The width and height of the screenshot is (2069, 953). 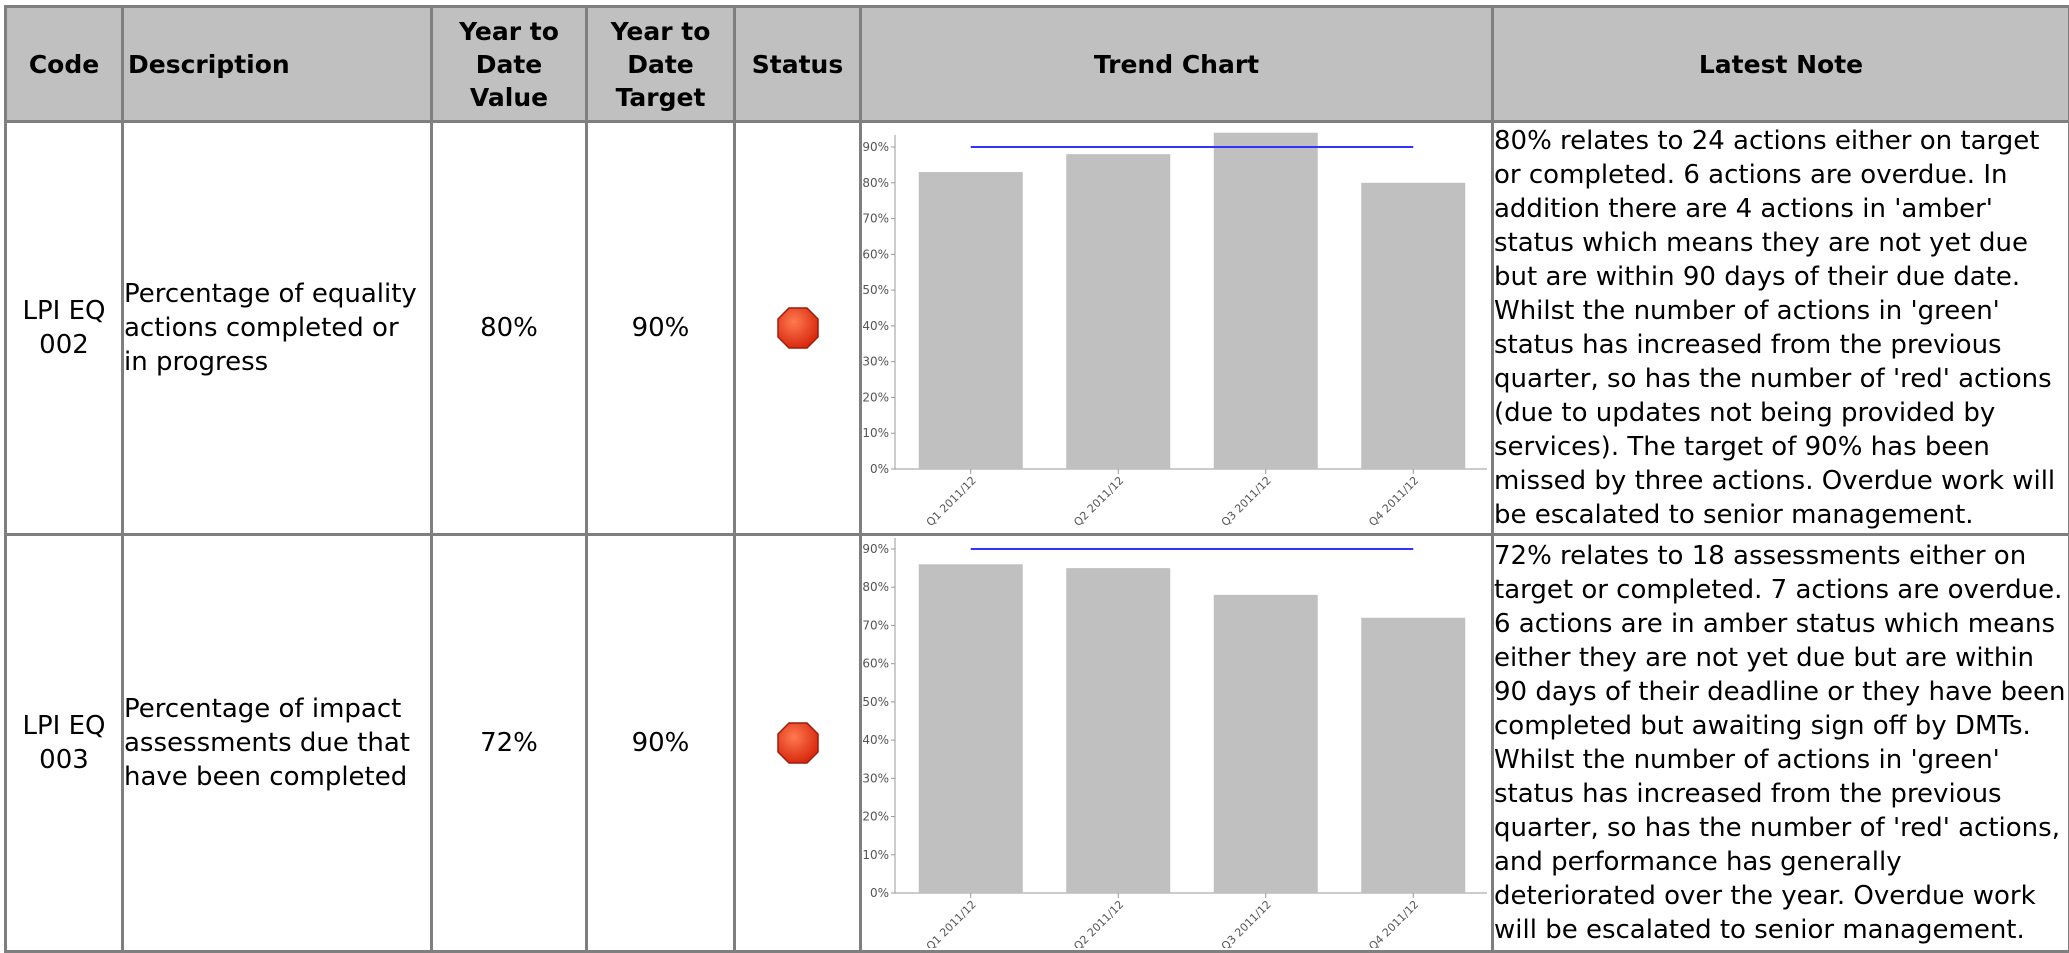 What do you see at coordinates (1177, 64) in the screenshot?
I see `header-trend-chart: Trend Chart` at bounding box center [1177, 64].